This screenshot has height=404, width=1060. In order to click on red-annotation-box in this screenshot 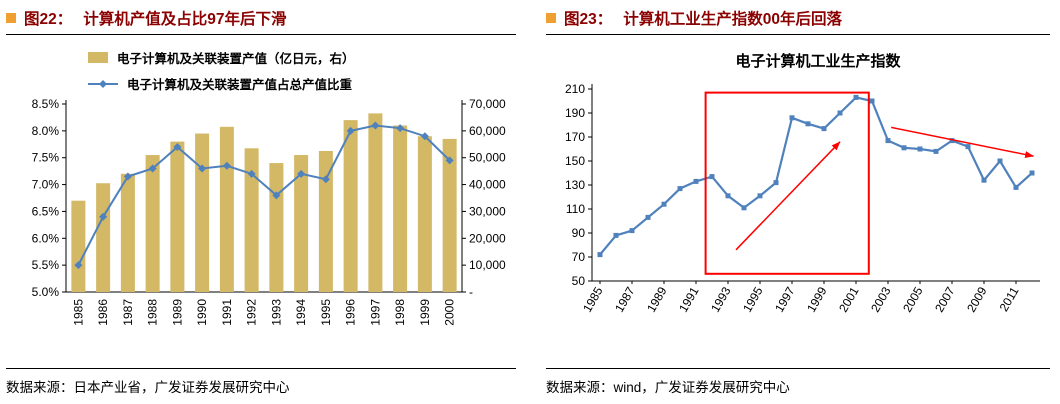, I will do `click(787, 183)`.